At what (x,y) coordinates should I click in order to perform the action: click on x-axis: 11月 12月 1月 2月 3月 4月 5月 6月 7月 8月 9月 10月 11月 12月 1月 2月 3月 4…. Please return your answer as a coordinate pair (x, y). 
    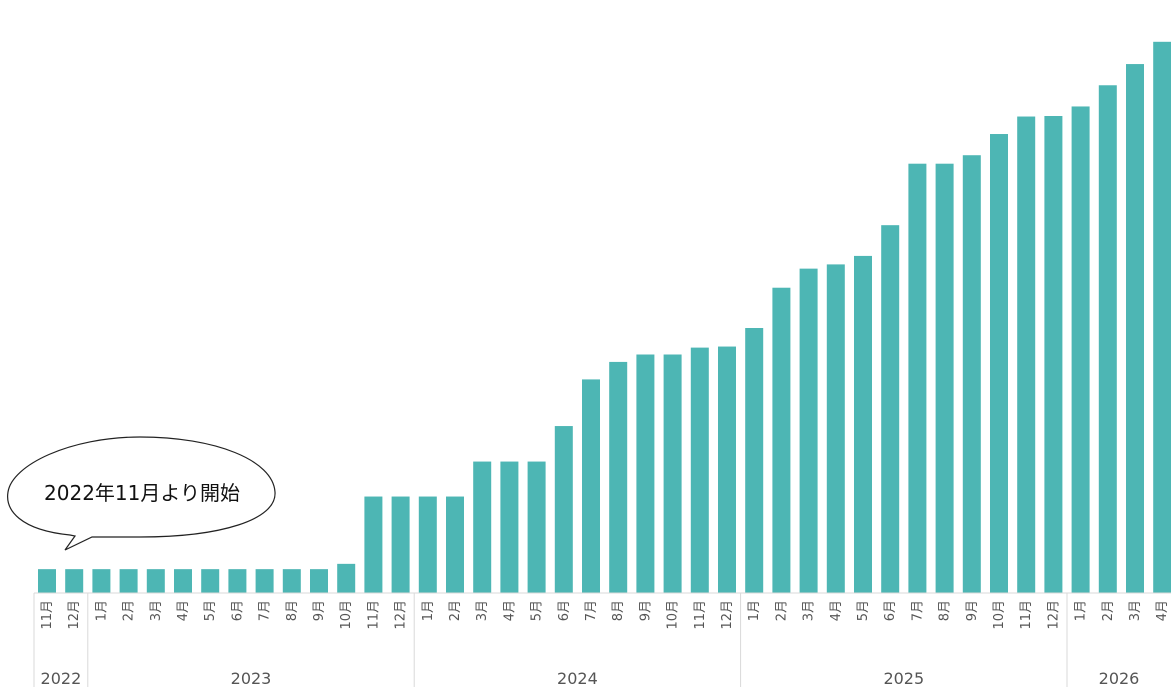
    Looking at the image, I should click on (602, 639).